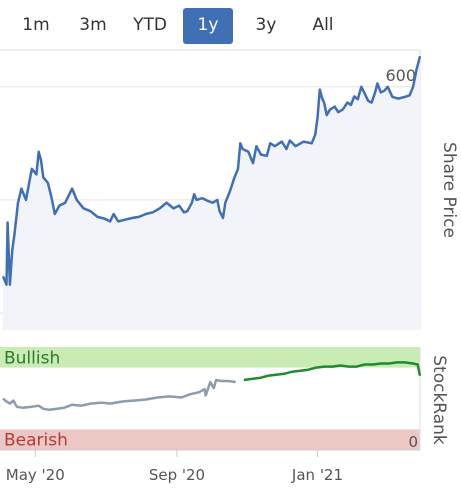 The height and width of the screenshot is (498, 461). I want to click on range-3y-button: 3y, so click(266, 25).